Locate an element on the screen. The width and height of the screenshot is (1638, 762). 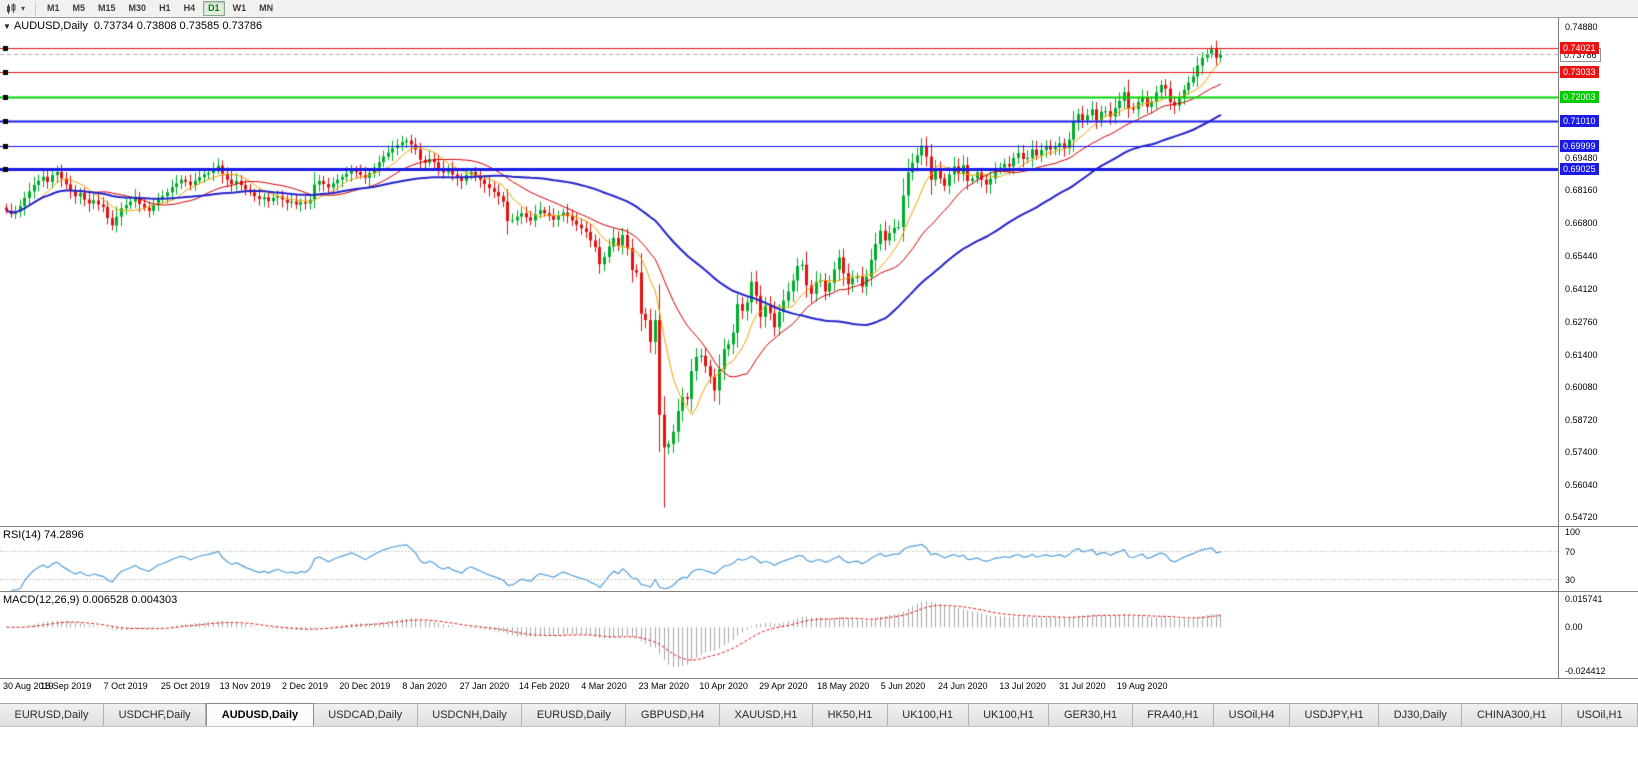
date-axis-label: 5 Jun 2020 is located at coordinates (903, 686).